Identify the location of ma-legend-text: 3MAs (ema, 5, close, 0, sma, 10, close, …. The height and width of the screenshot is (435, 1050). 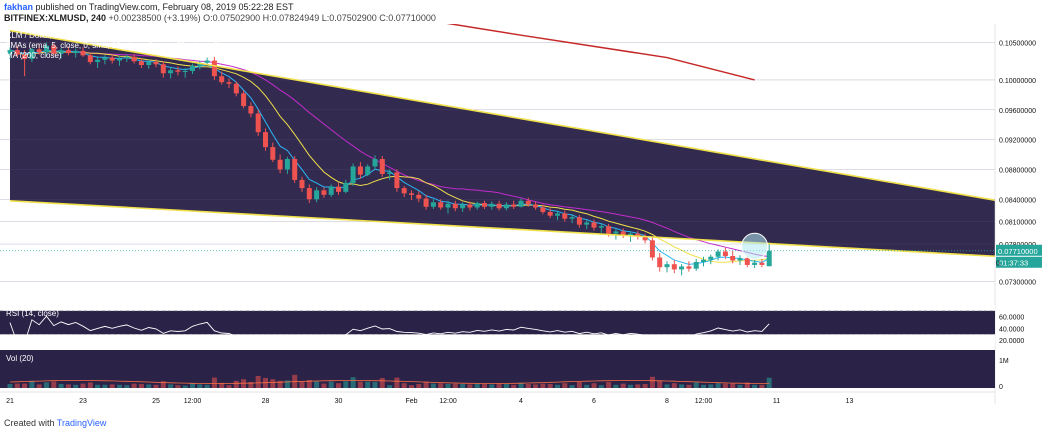
(113, 45).